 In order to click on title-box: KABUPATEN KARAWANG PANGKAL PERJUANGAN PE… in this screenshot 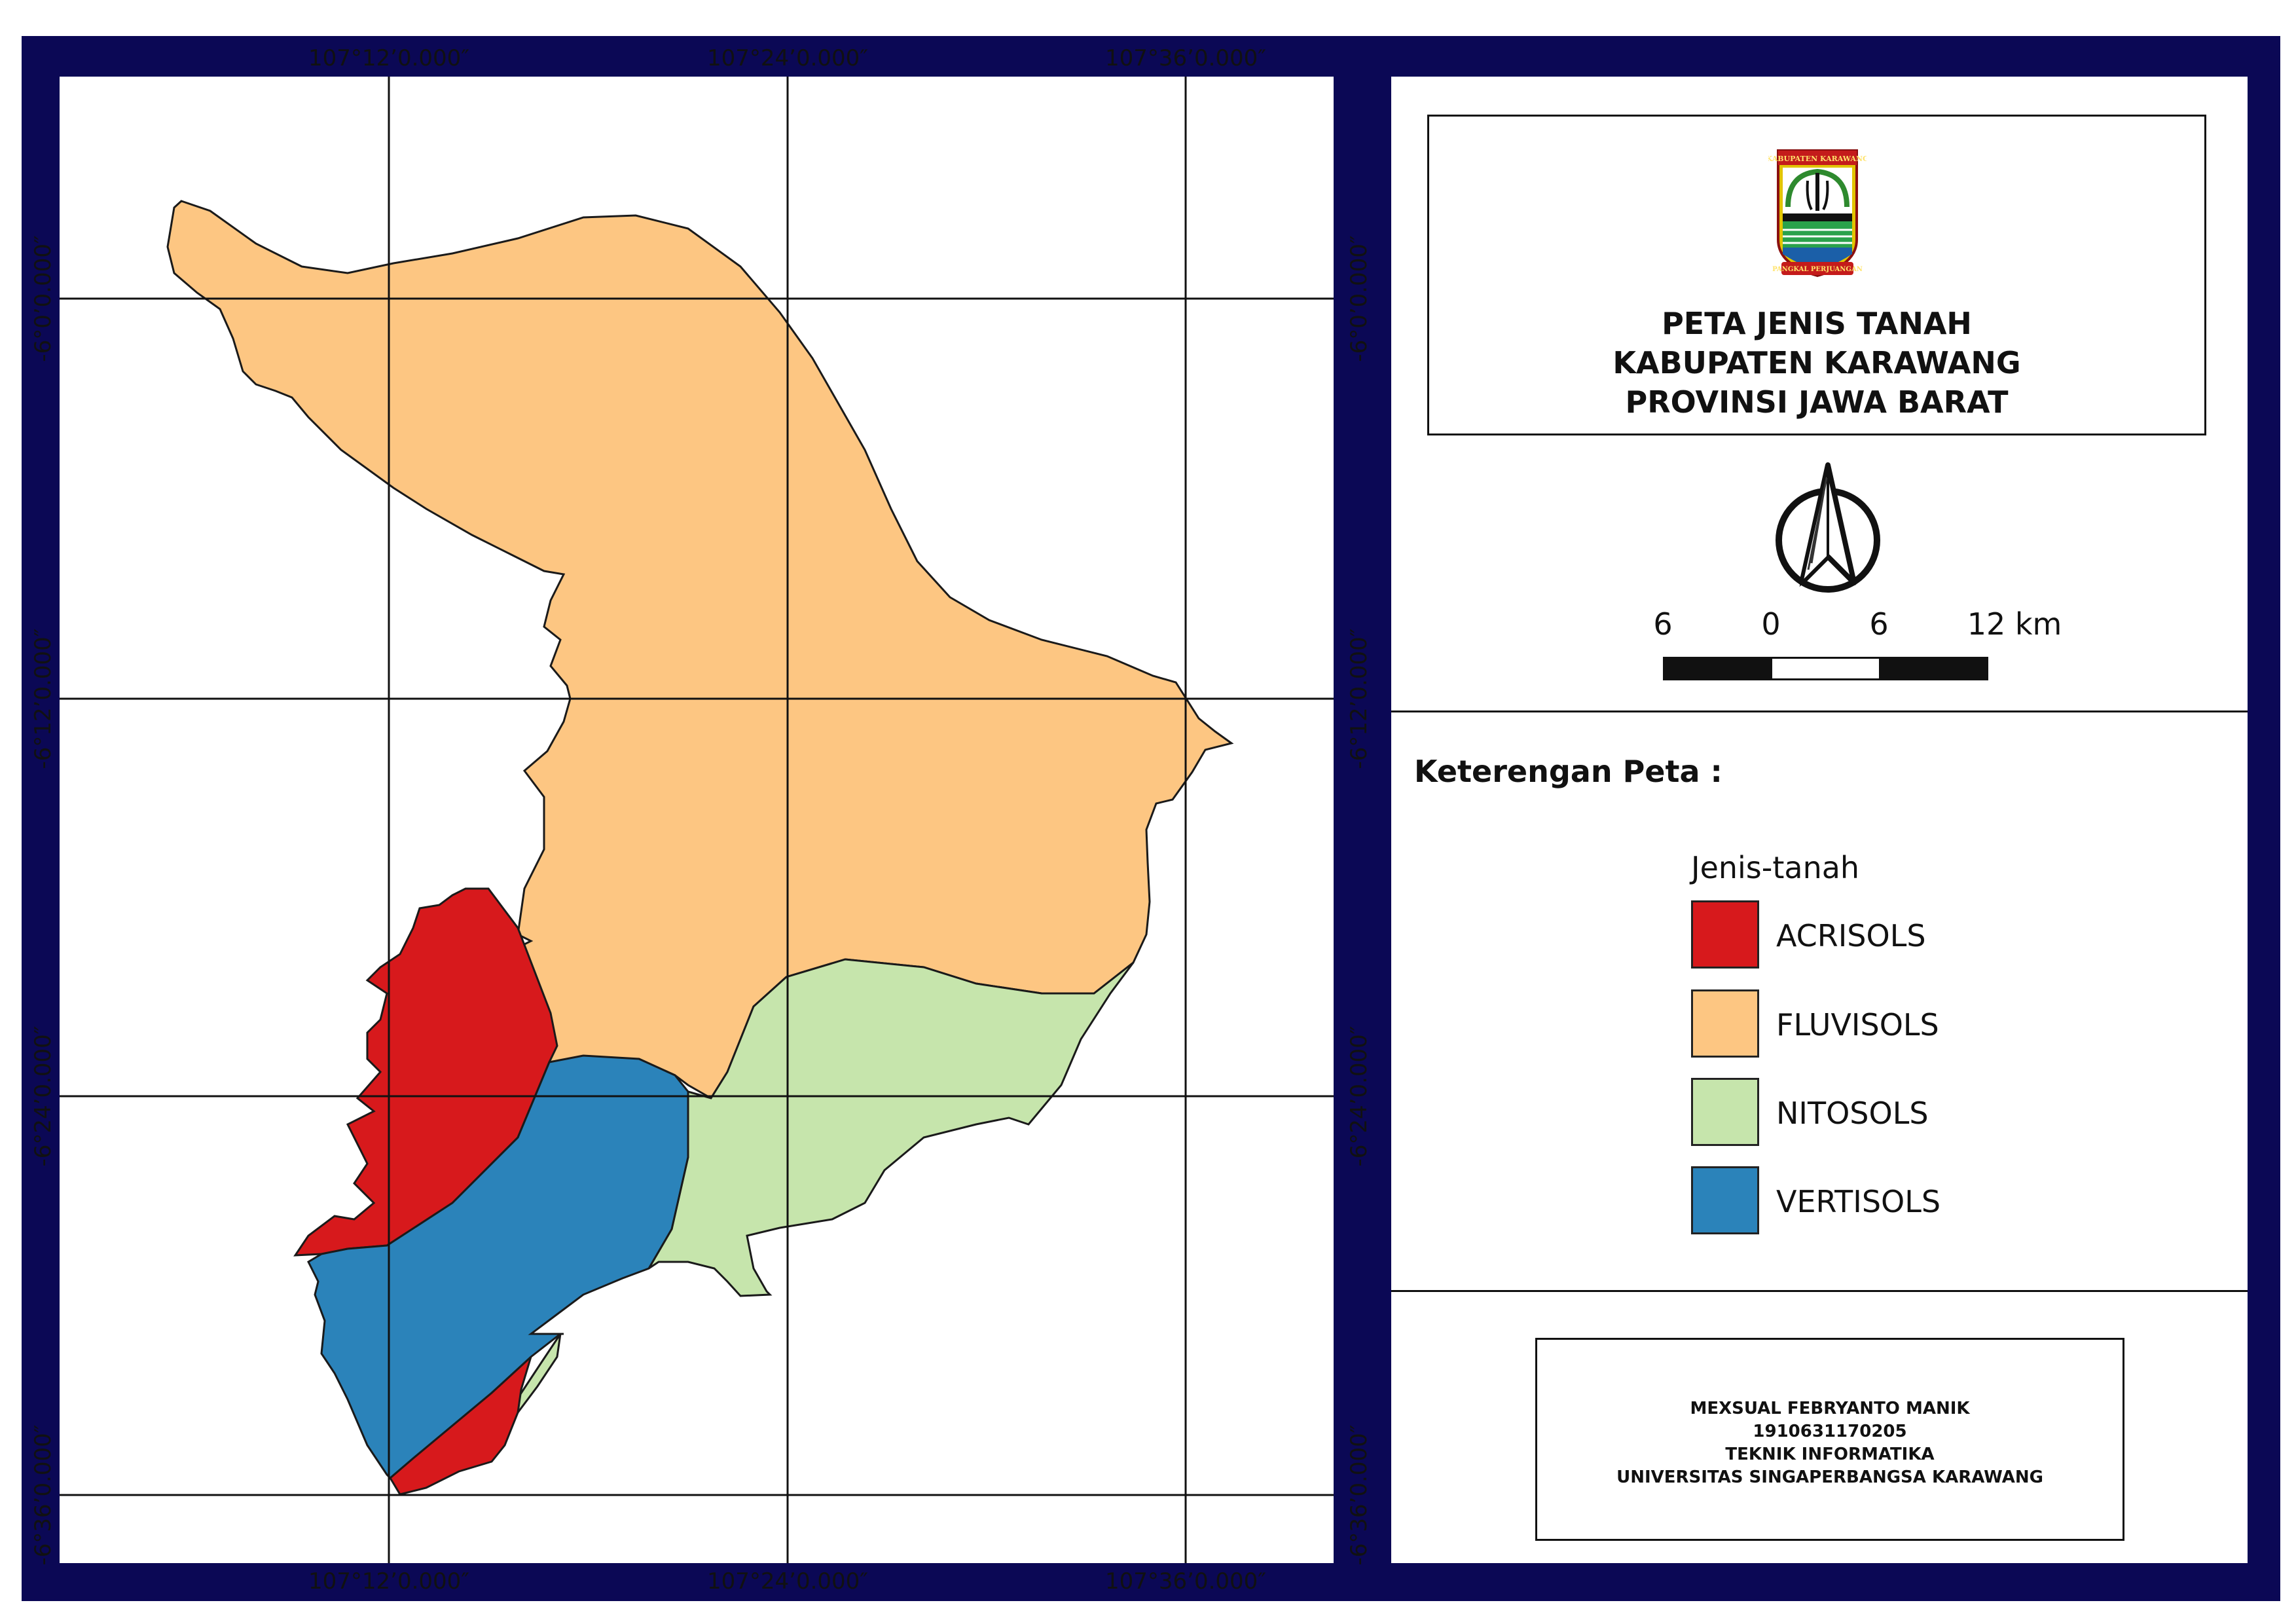, I will do `click(1816, 275)`.